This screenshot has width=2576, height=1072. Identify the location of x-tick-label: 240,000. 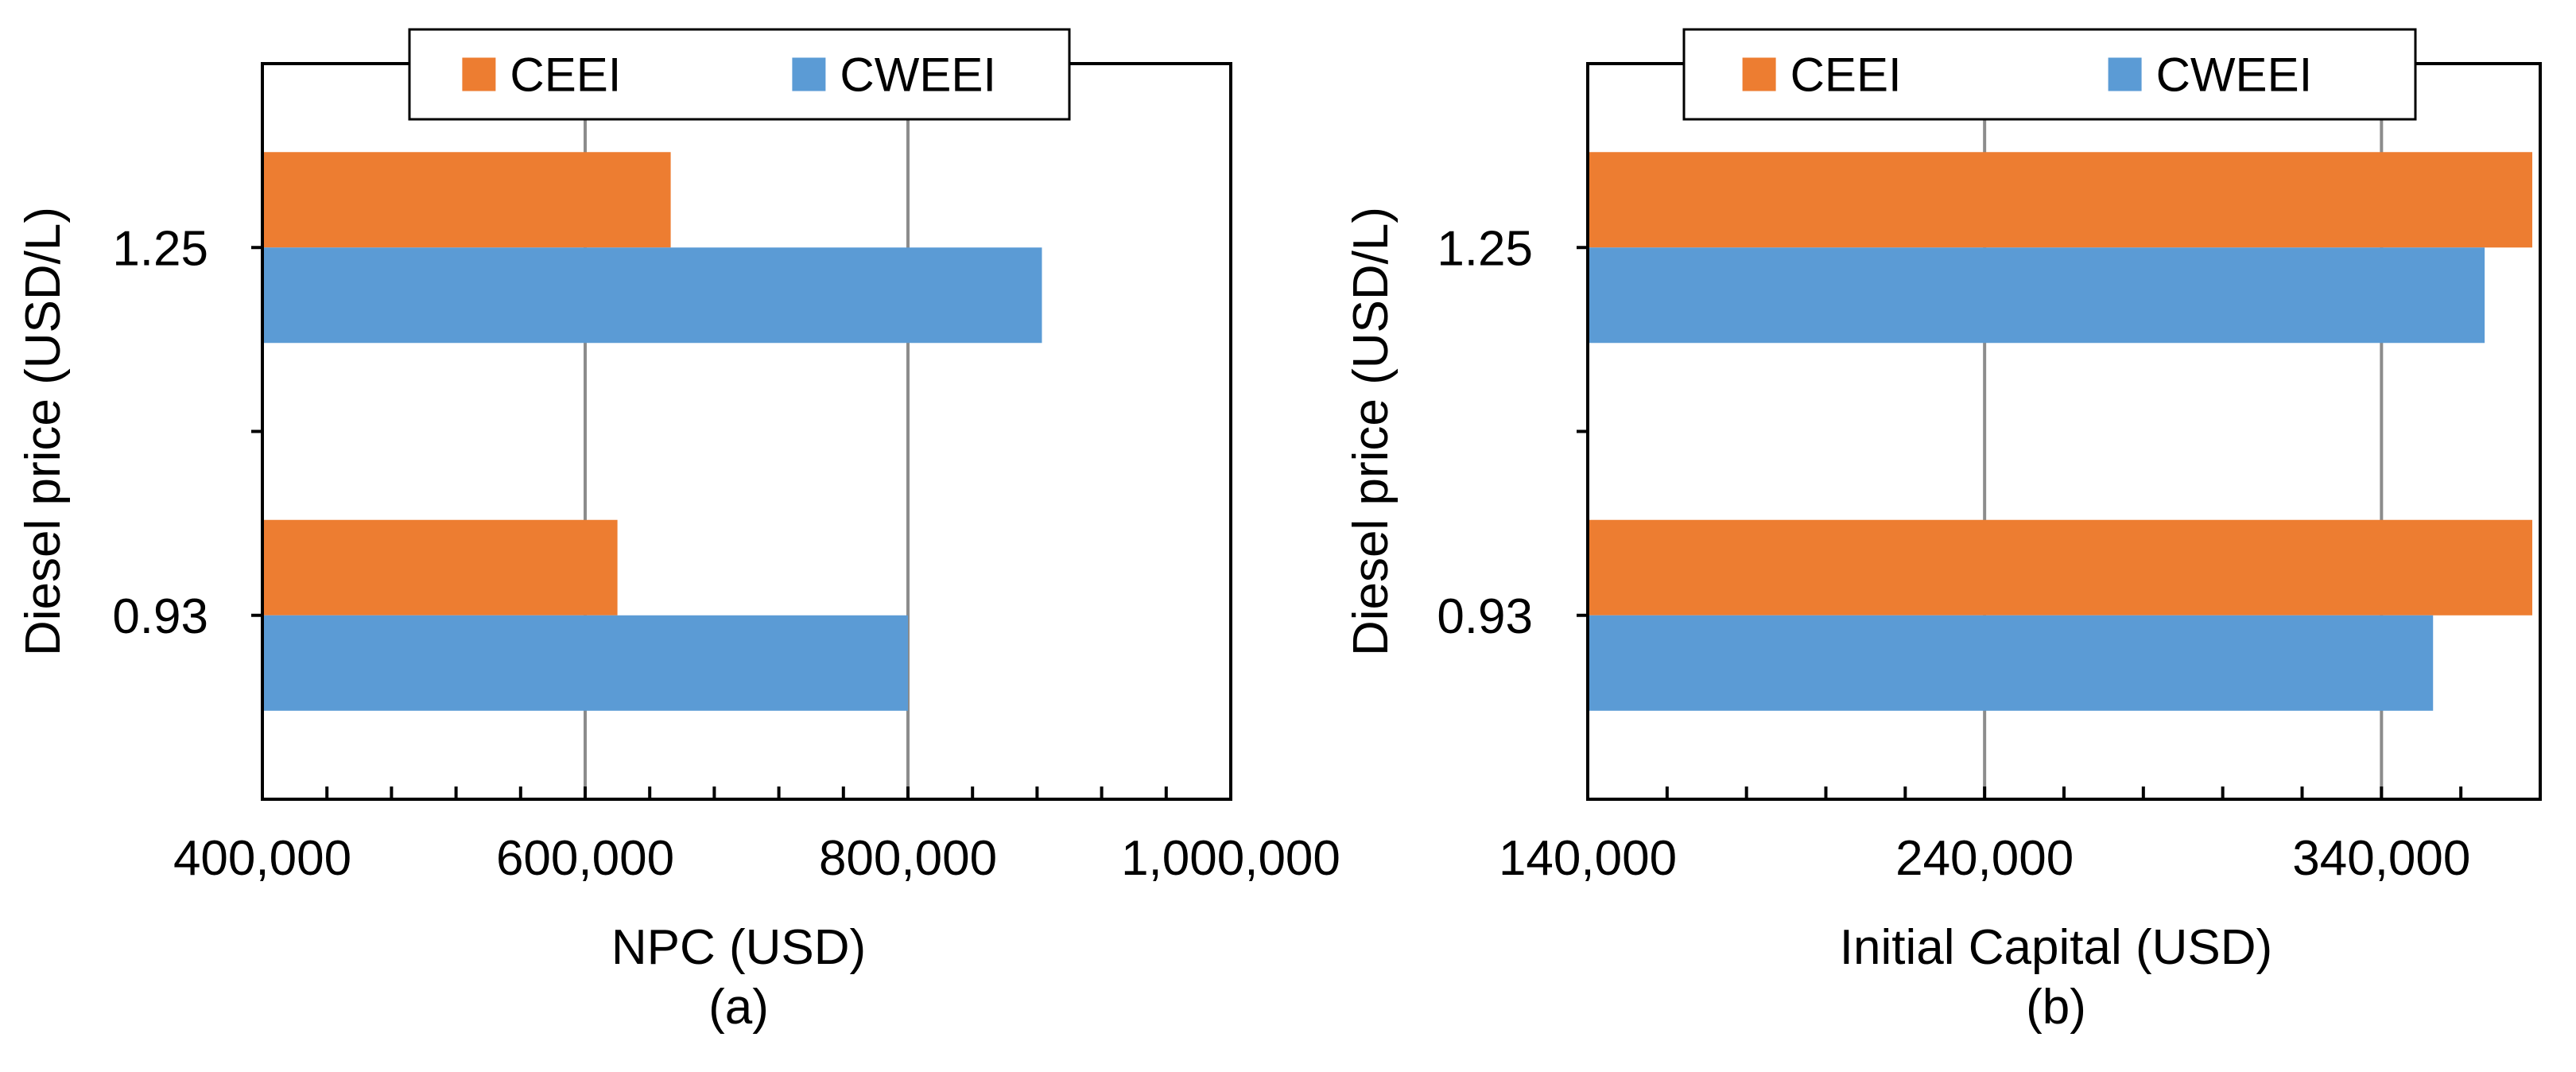
(1985, 858).